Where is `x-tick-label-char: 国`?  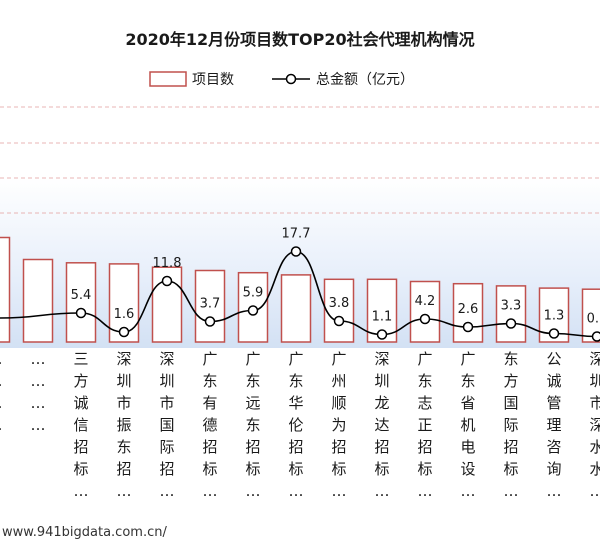 x-tick-label-char: 国 is located at coordinates (510, 403).